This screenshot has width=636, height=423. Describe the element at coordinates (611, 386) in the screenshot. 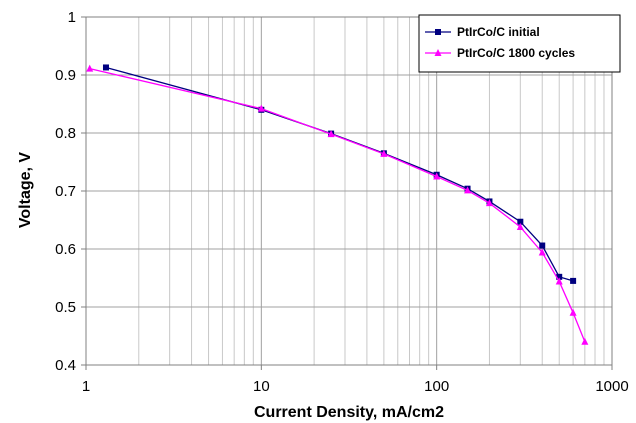

I see `x-tick-label: 1000` at that location.